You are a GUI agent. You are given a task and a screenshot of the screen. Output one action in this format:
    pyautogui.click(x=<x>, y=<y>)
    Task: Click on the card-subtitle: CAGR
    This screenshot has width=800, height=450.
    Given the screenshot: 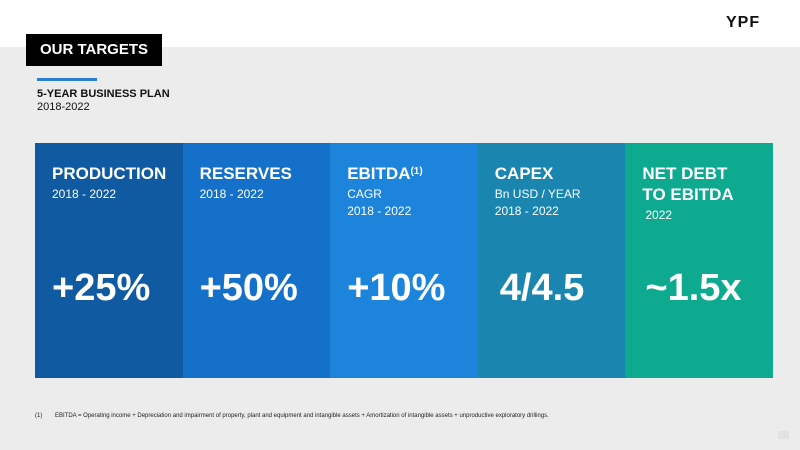 What is the action you would take?
    pyautogui.click(x=364, y=194)
    